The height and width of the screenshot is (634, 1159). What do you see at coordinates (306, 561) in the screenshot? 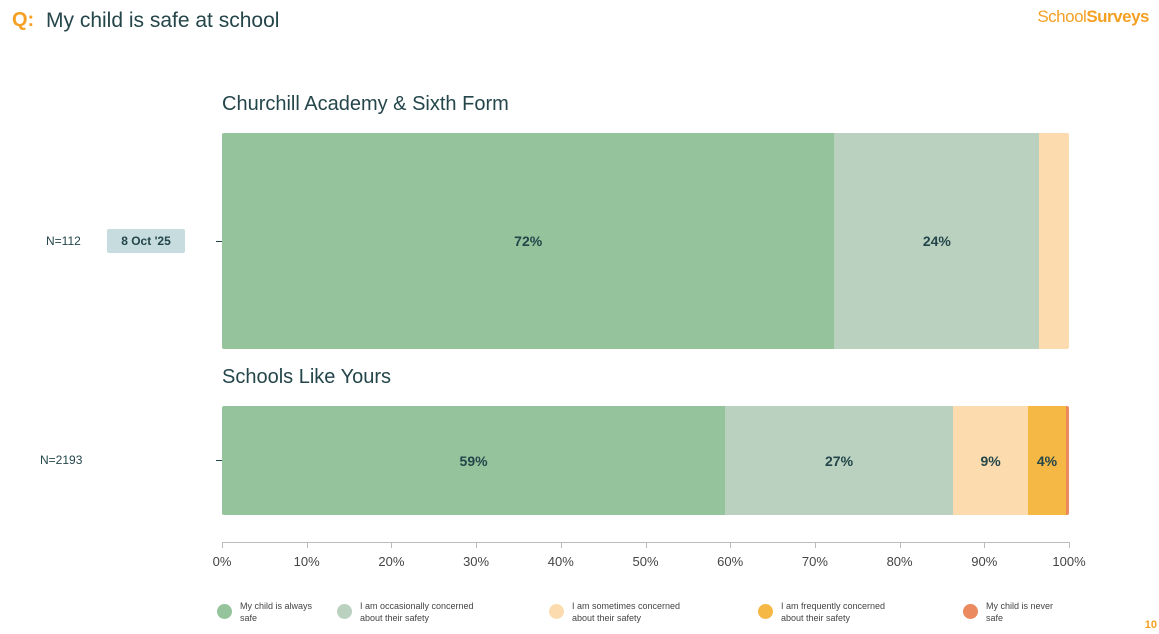
I see `x-tick-label: 10%` at bounding box center [306, 561].